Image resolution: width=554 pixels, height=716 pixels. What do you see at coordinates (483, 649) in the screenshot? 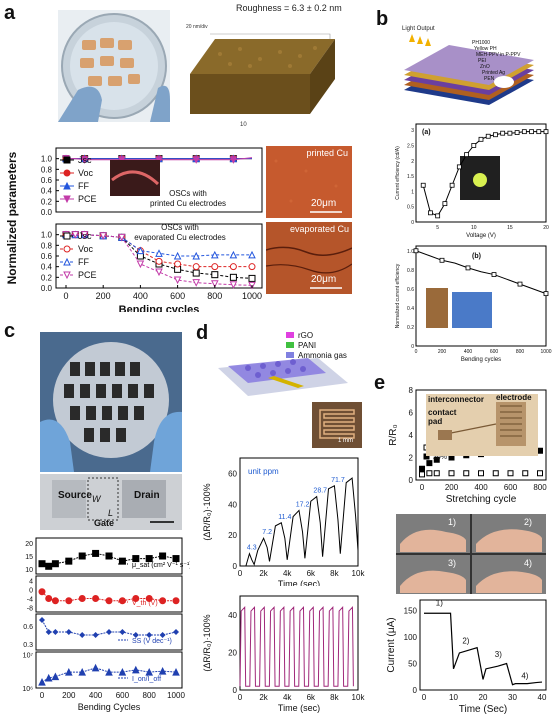
I see `chart-e2-line` at bounding box center [483, 649].